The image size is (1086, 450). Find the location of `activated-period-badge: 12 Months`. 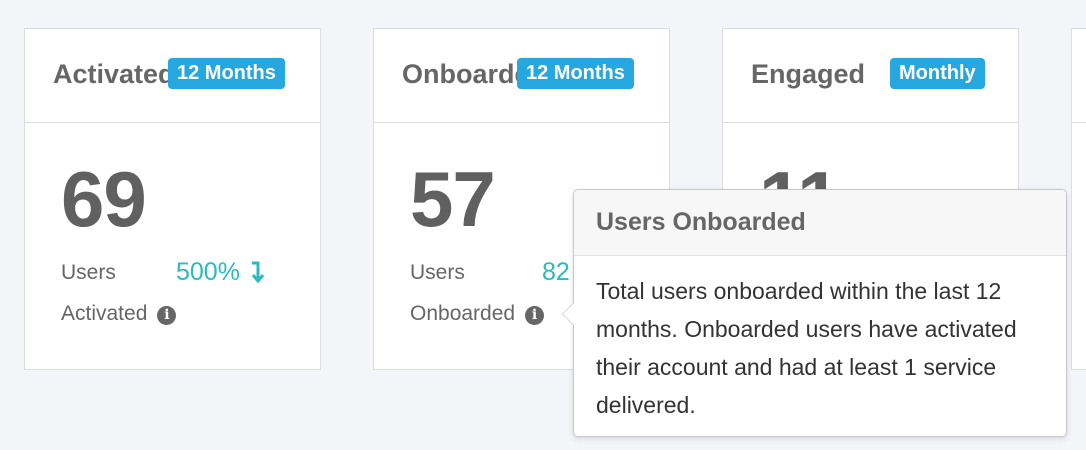

activated-period-badge: 12 Months is located at coordinates (226, 73).